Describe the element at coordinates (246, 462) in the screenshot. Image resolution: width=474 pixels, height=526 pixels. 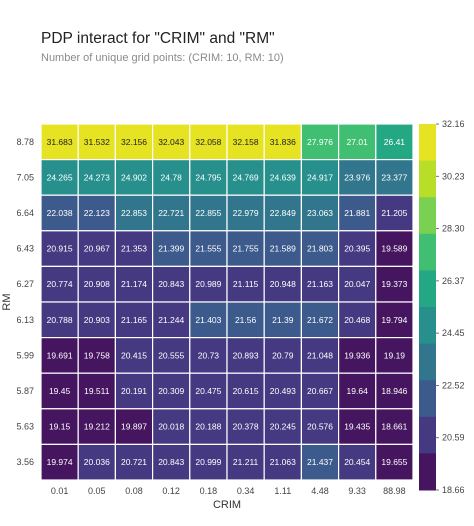
I see `cell-value-label: 21.211` at that location.